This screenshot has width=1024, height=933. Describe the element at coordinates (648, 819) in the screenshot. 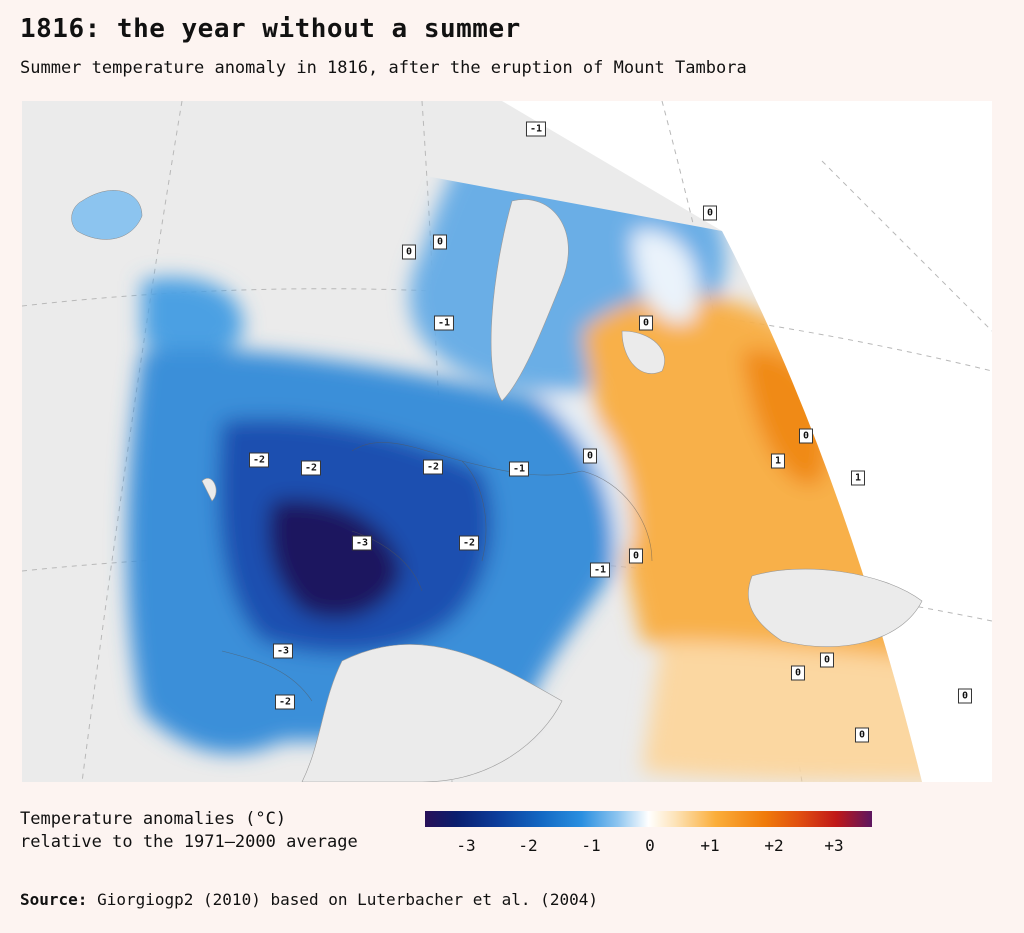

I see `color-scale` at that location.